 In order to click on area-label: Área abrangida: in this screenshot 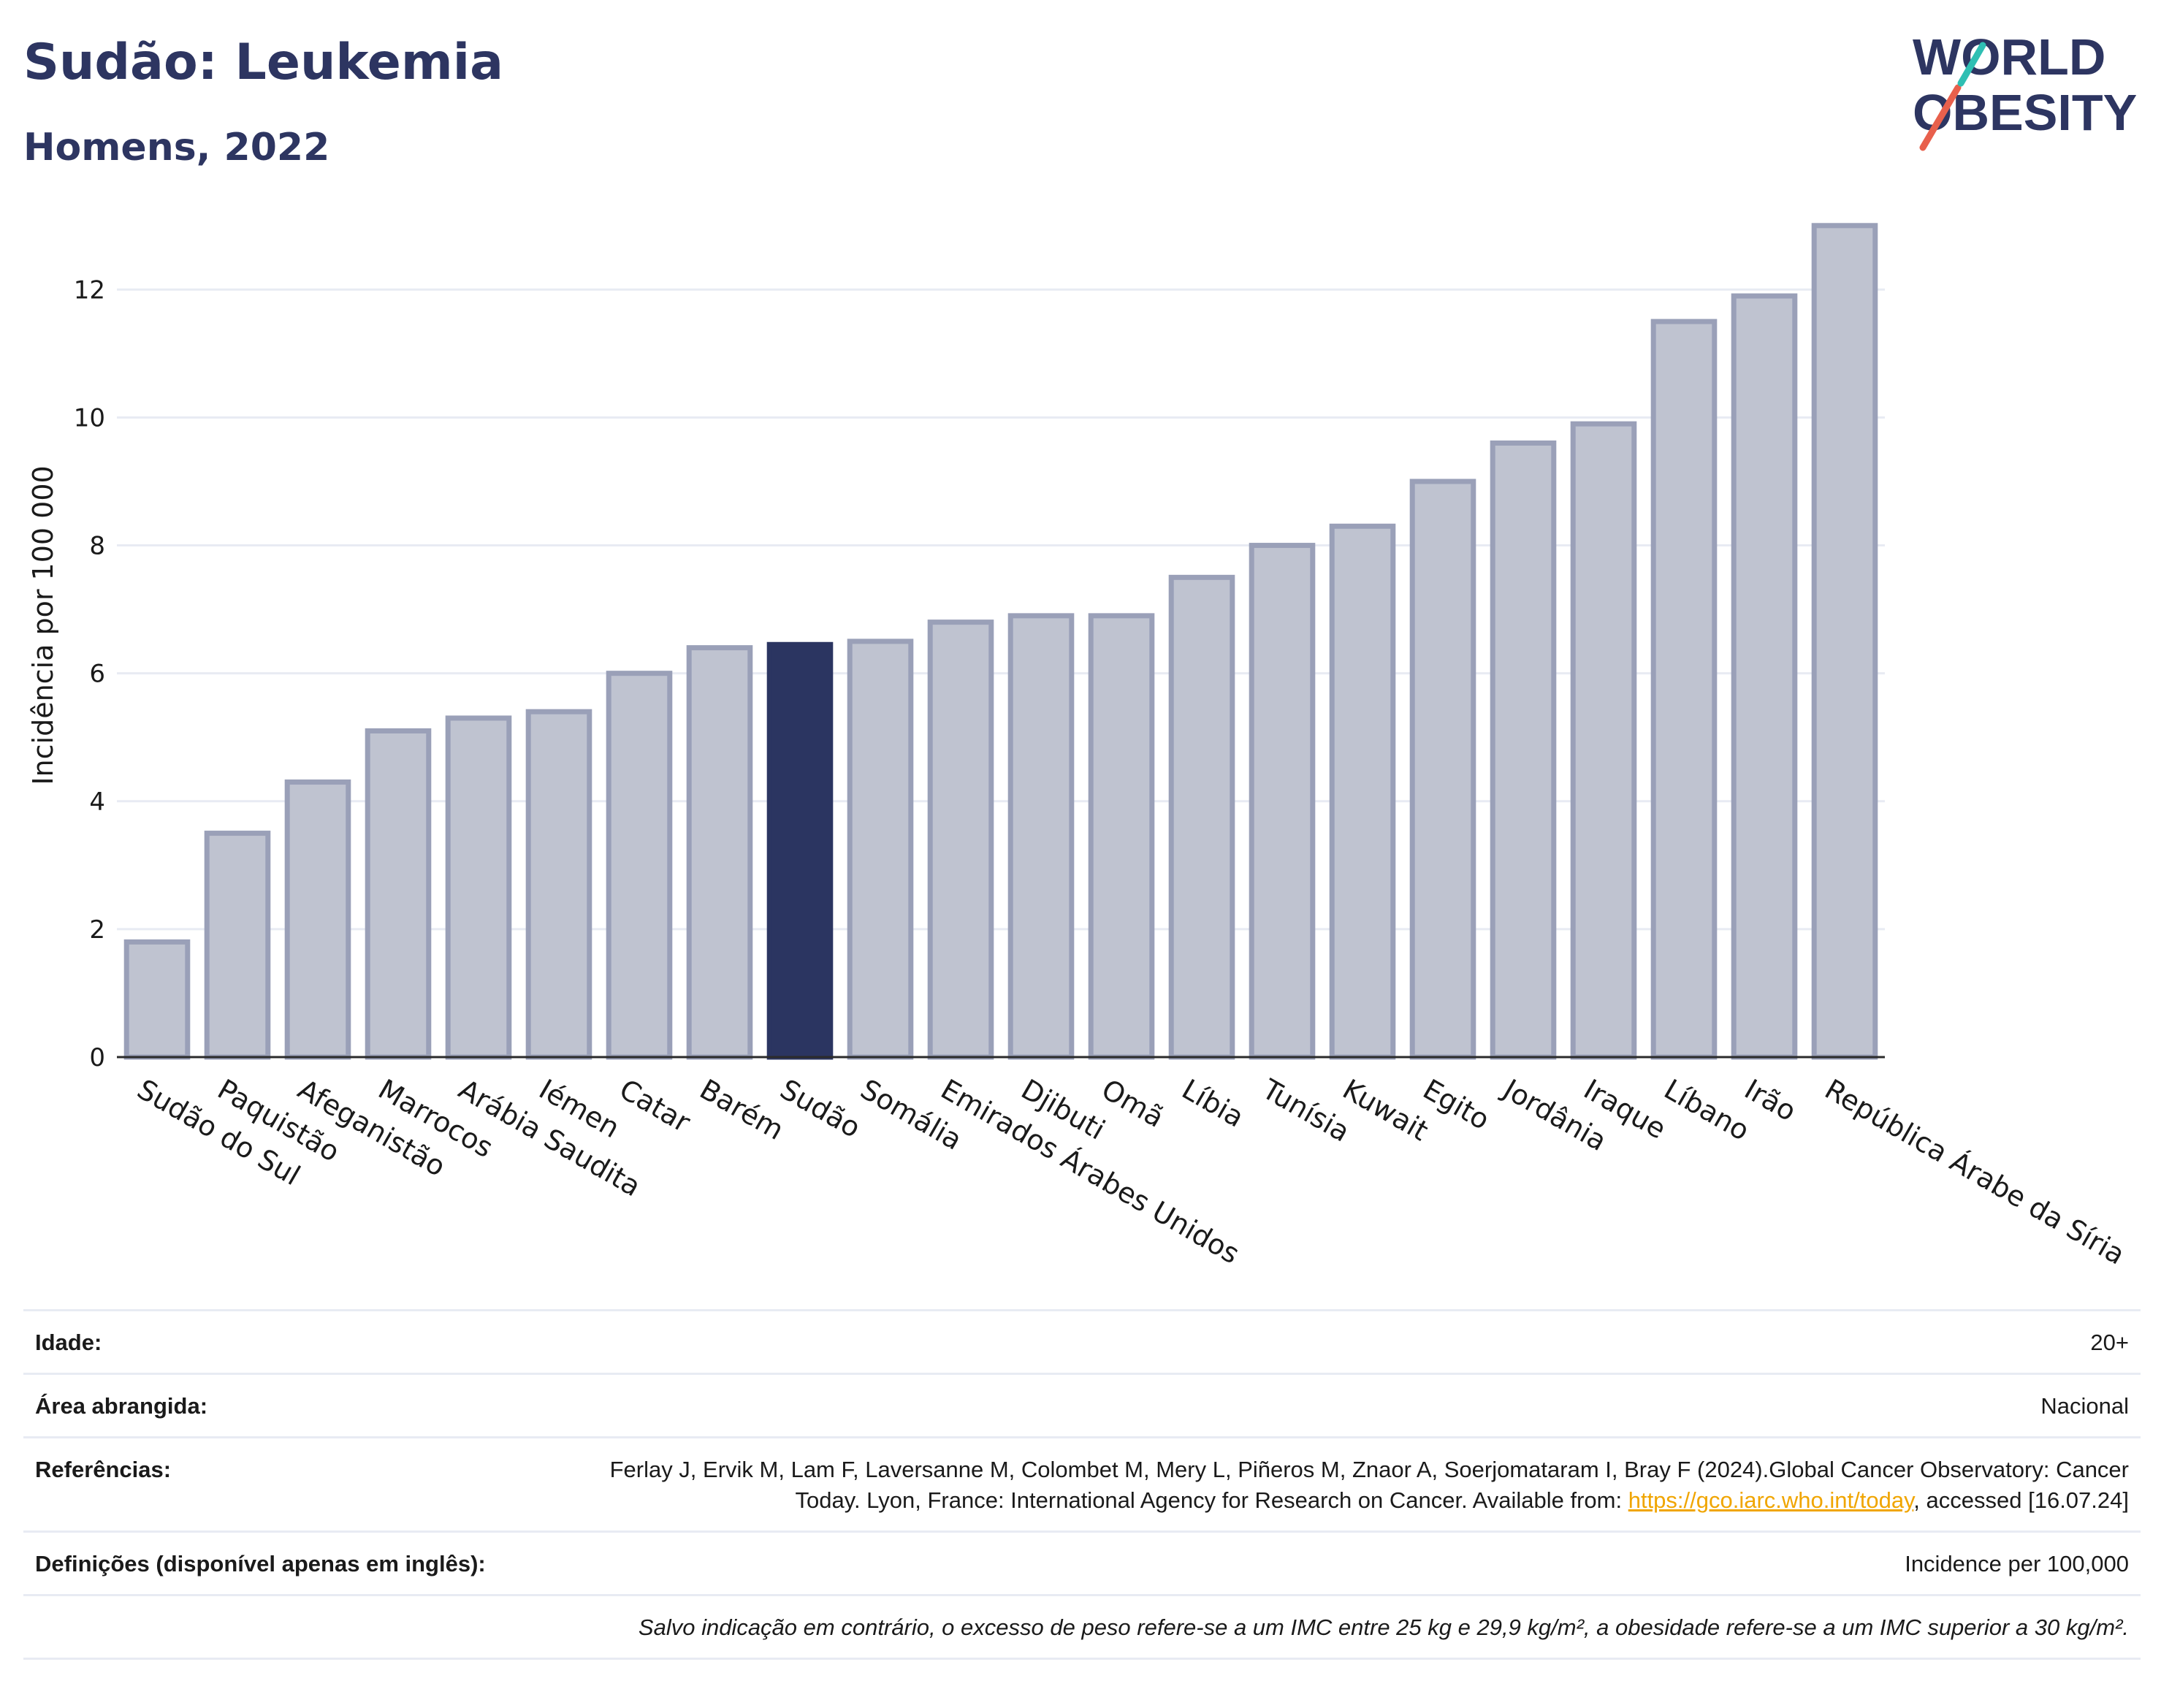, I will do `click(122, 1406)`.